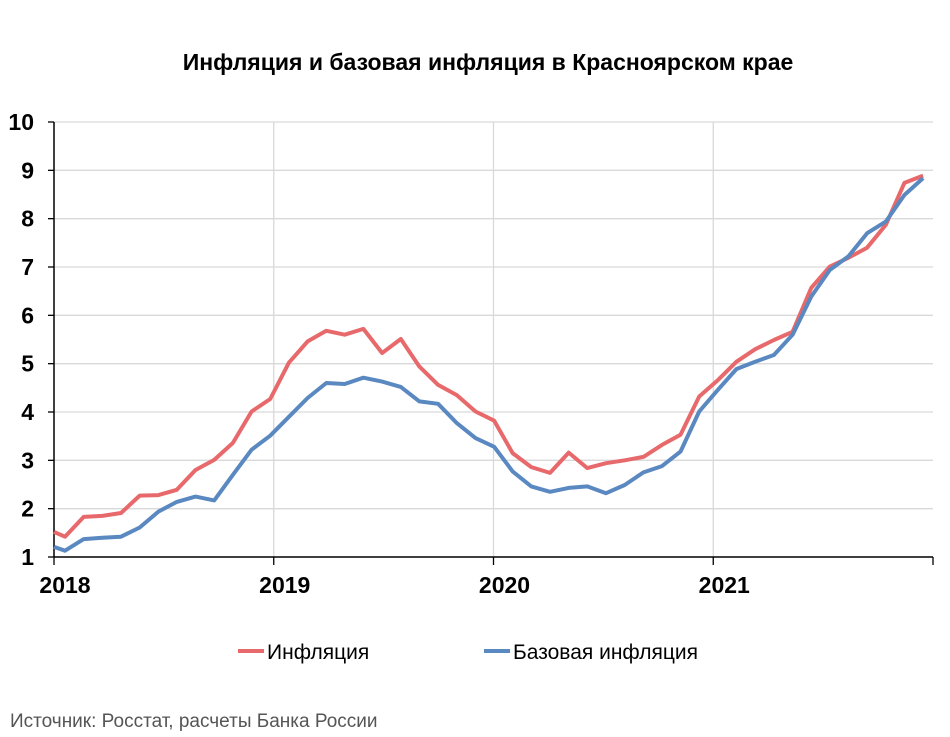 The image size is (950, 737). I want to click on y-tick-label: 8, so click(27, 219).